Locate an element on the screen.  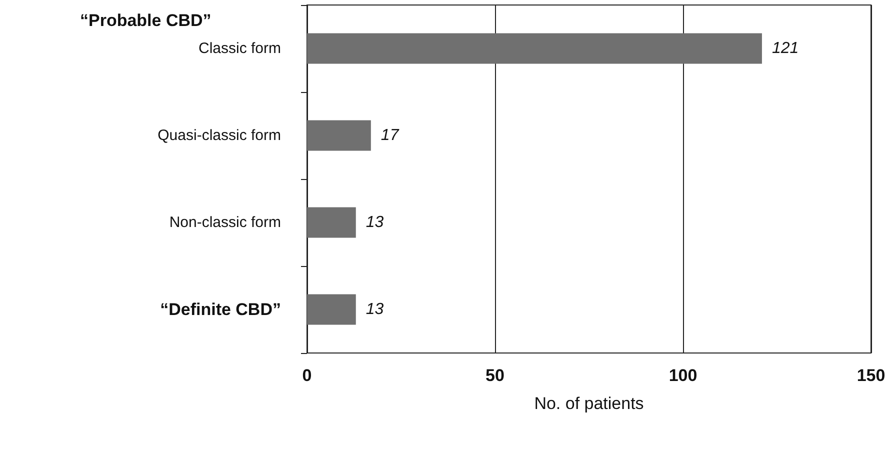
data-label: 121 is located at coordinates (785, 48).